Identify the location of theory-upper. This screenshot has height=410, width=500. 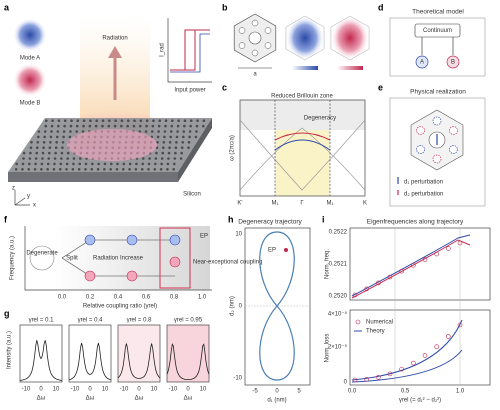
(411, 265).